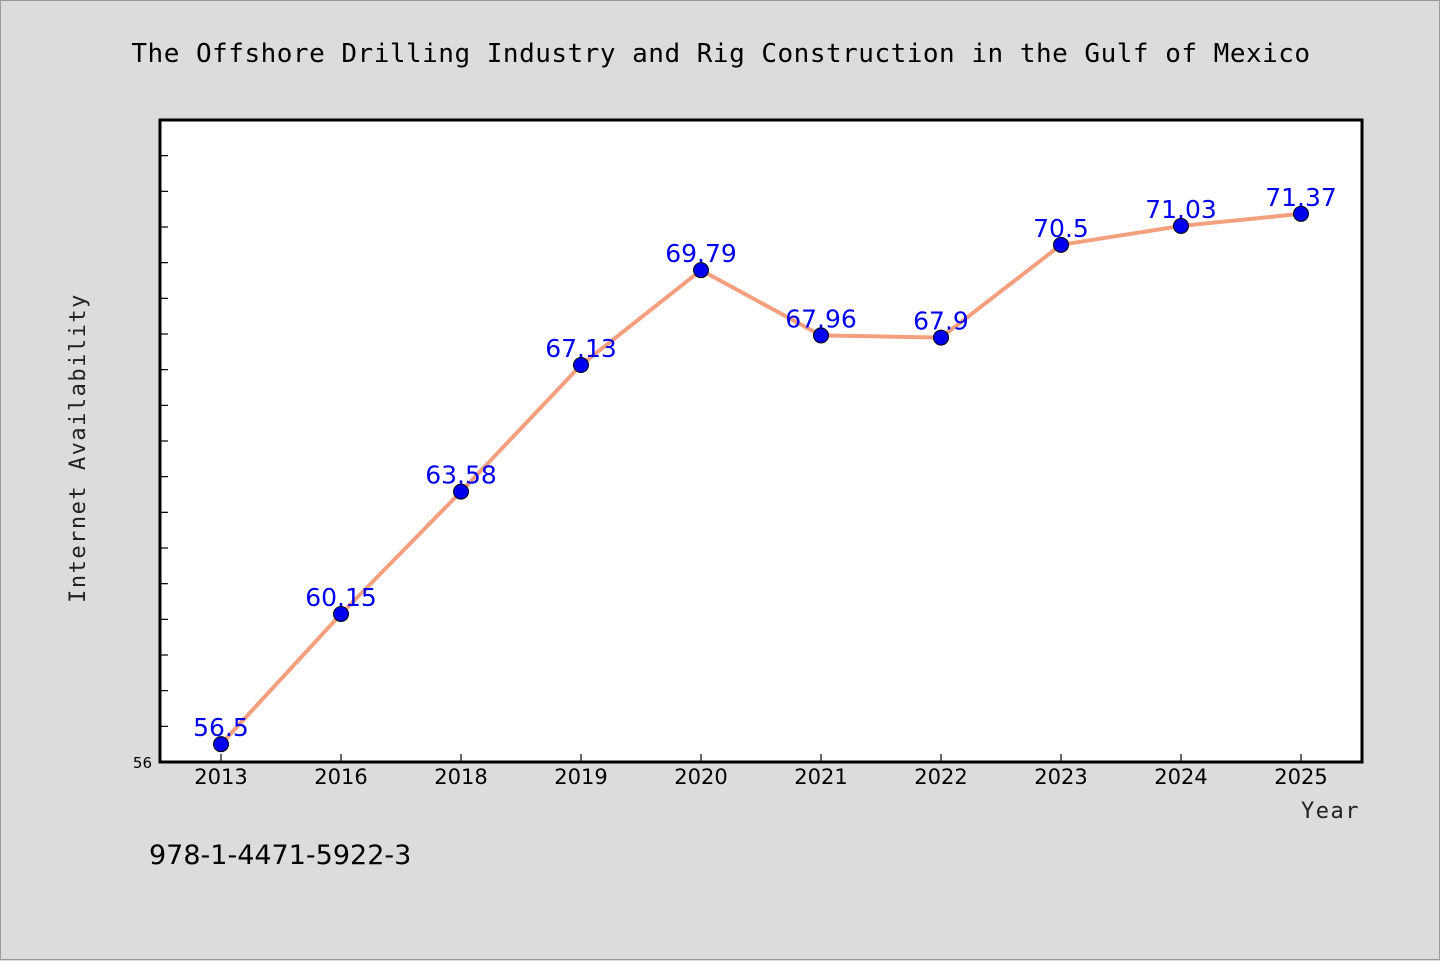  What do you see at coordinates (701, 253) in the screenshot?
I see `data-label: 69.79` at bounding box center [701, 253].